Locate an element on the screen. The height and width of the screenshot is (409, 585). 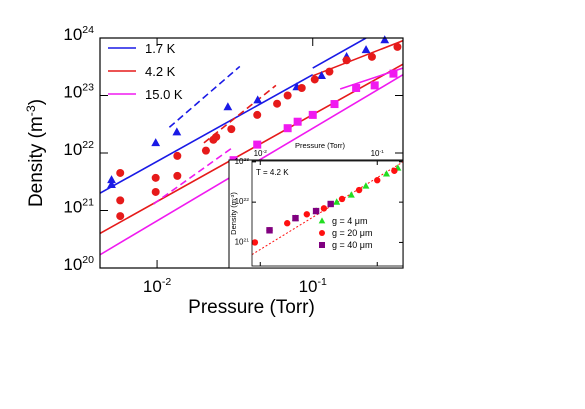
legend-label: g = 4 μm is located at coordinates (349, 221).